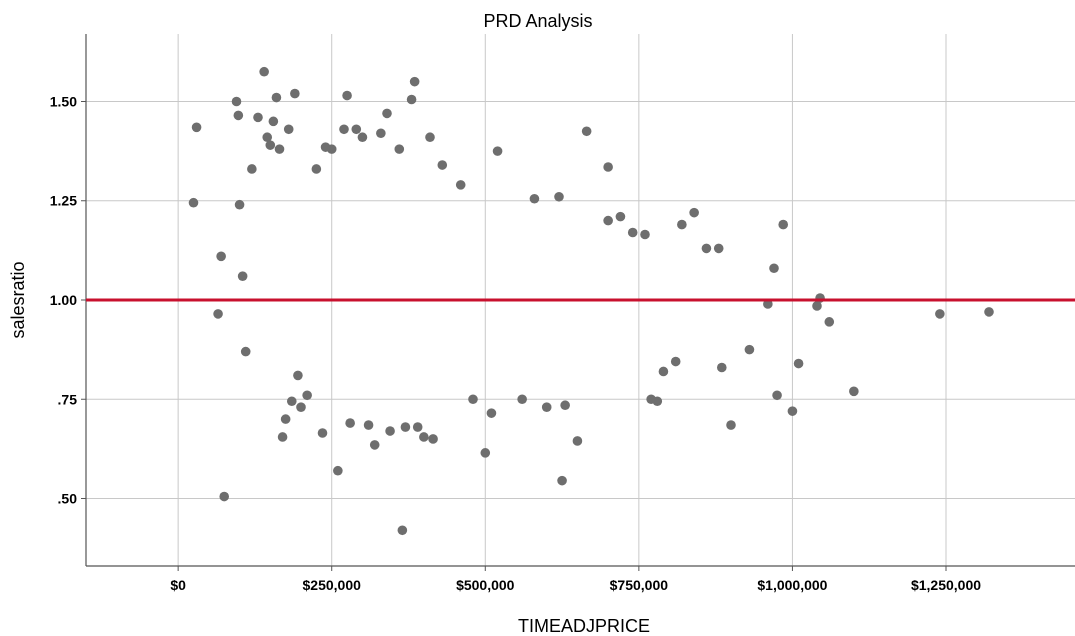 The width and height of the screenshot is (1075, 636). Describe the element at coordinates (332, 585) in the screenshot. I see `x-tick-label: $250,000` at that location.